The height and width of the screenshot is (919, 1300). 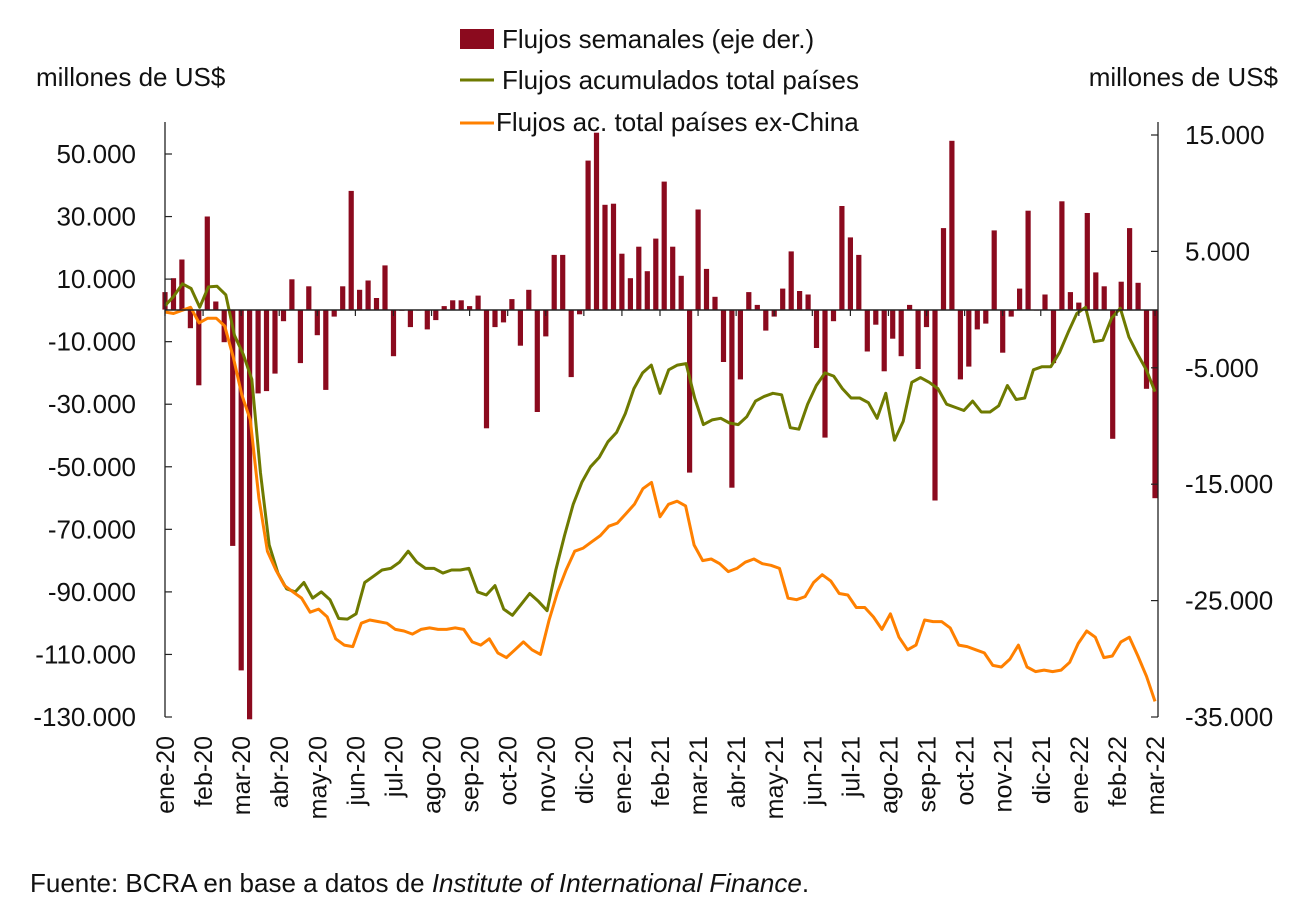 I want to click on right-tick-label: 15.000, so click(x=1225, y=135).